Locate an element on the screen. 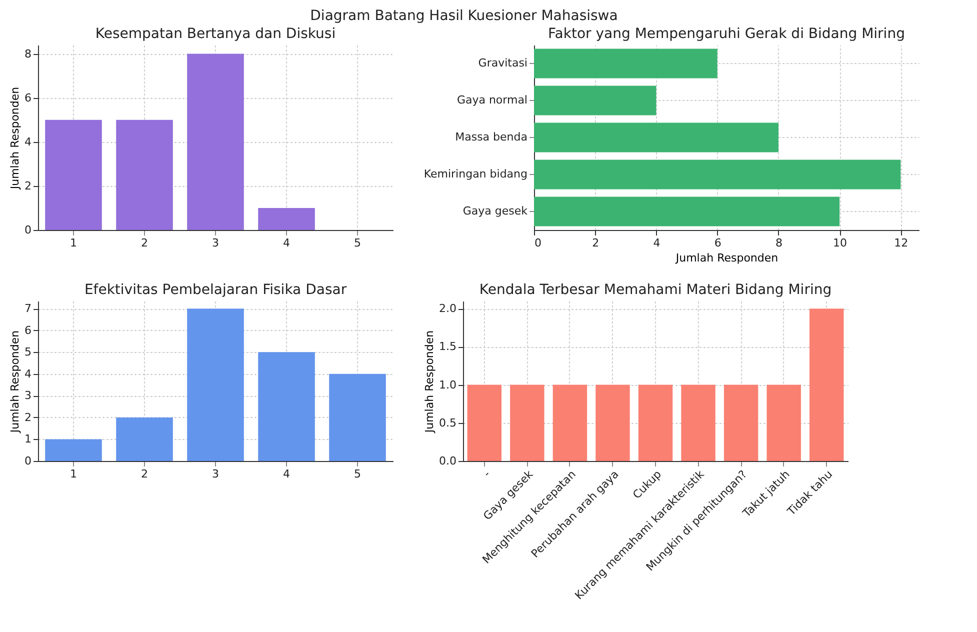 The image size is (977, 632). y-tick-label: Gravitasi is located at coordinates (503, 63).